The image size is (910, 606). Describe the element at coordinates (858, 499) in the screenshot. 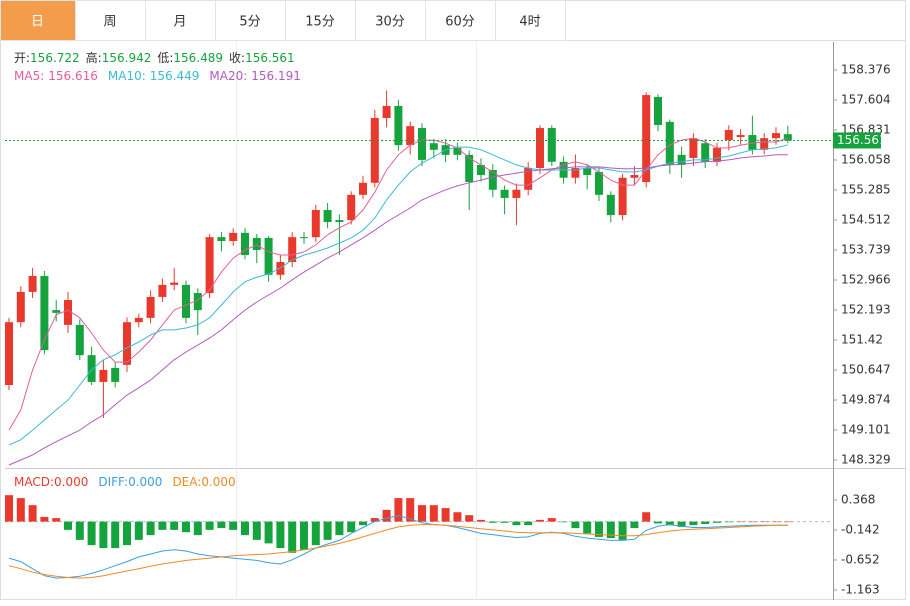

I see `y-tick-label: 0.368` at that location.